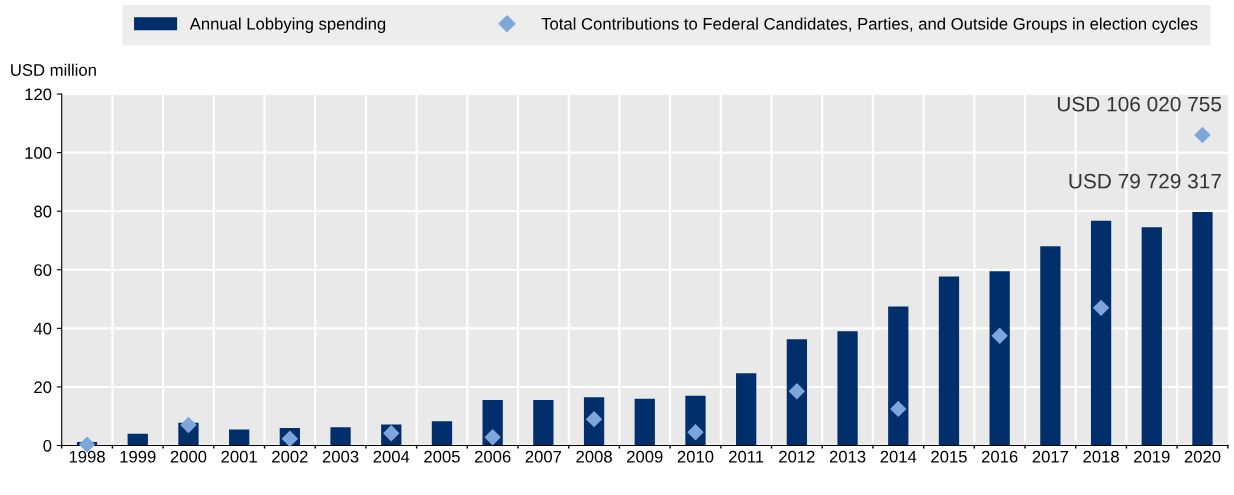 This screenshot has height=495, width=1234. What do you see at coordinates (43, 211) in the screenshot?
I see `y-tick-label: 80` at bounding box center [43, 211].